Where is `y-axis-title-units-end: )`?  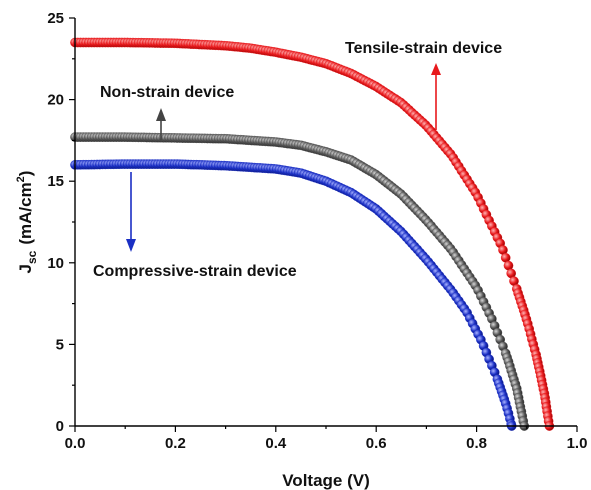 y-axis-title-units-end: ) is located at coordinates (25, 174).